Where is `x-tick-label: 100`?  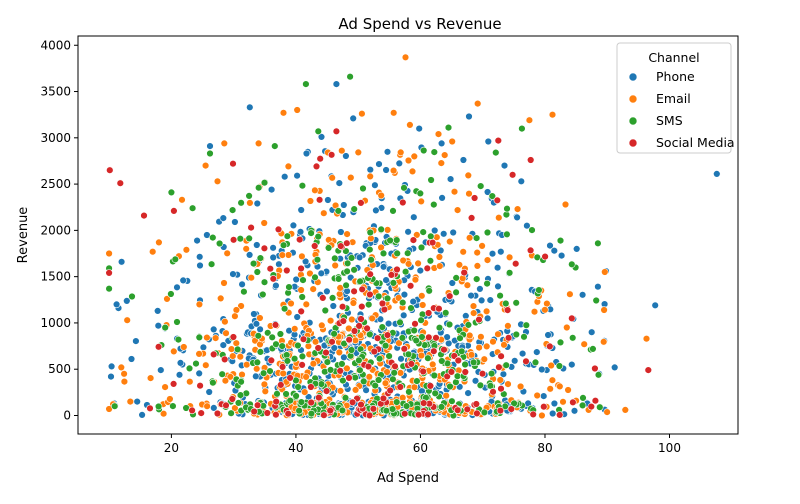
x-tick-label: 100 is located at coordinates (669, 448).